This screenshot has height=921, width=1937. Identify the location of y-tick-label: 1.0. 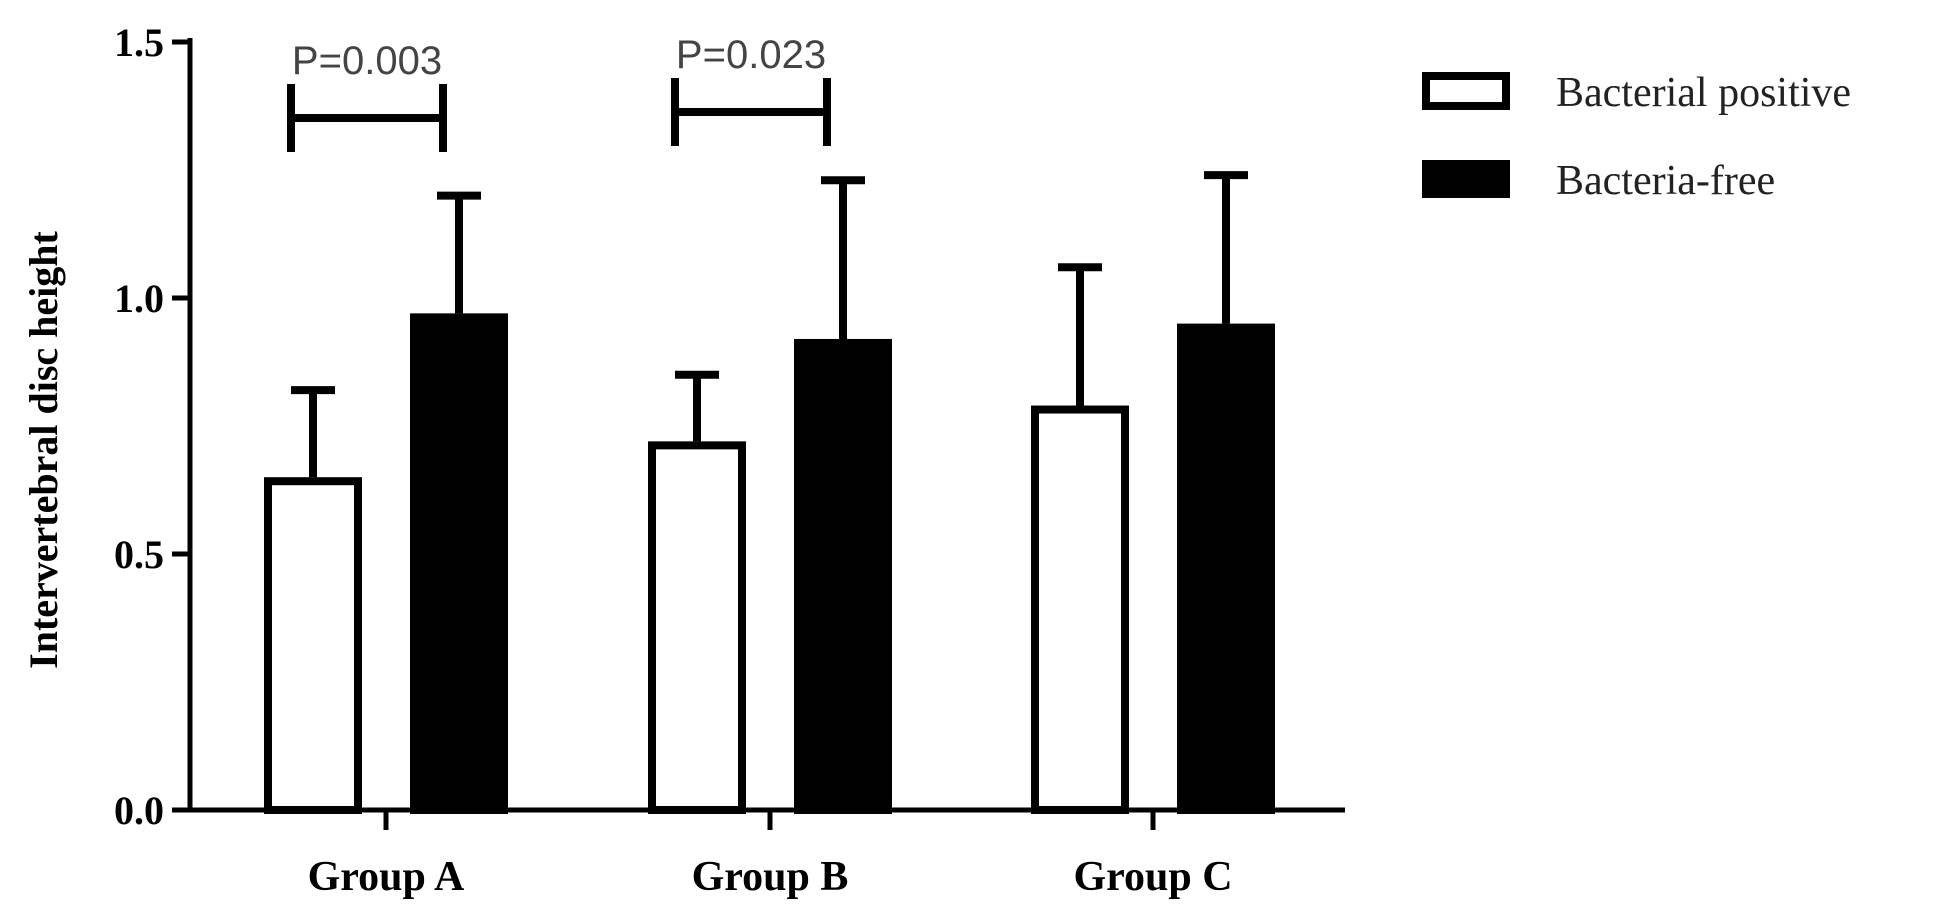
(139, 298).